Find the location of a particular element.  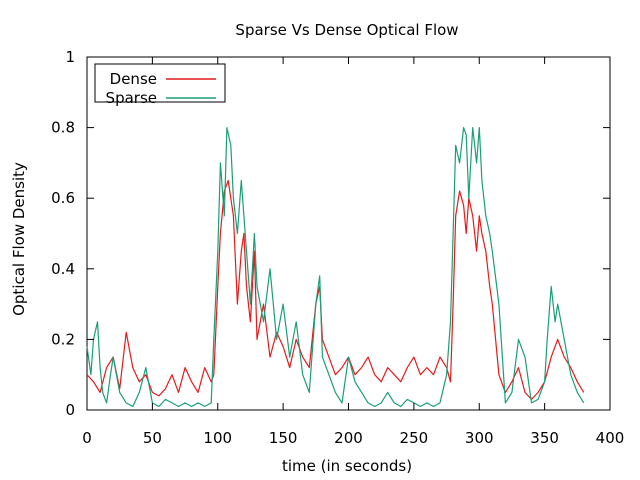

y-tick-label: 0.6 is located at coordinates (63, 198).